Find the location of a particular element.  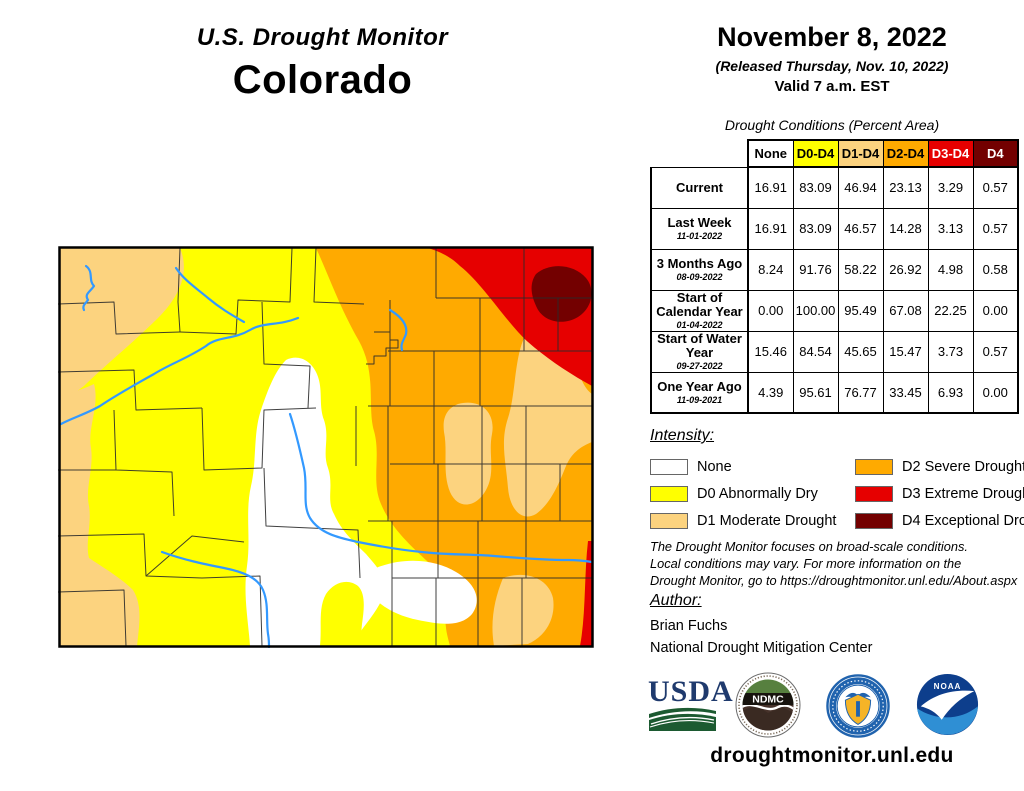

table-cell: 14.28 is located at coordinates (905, 228).